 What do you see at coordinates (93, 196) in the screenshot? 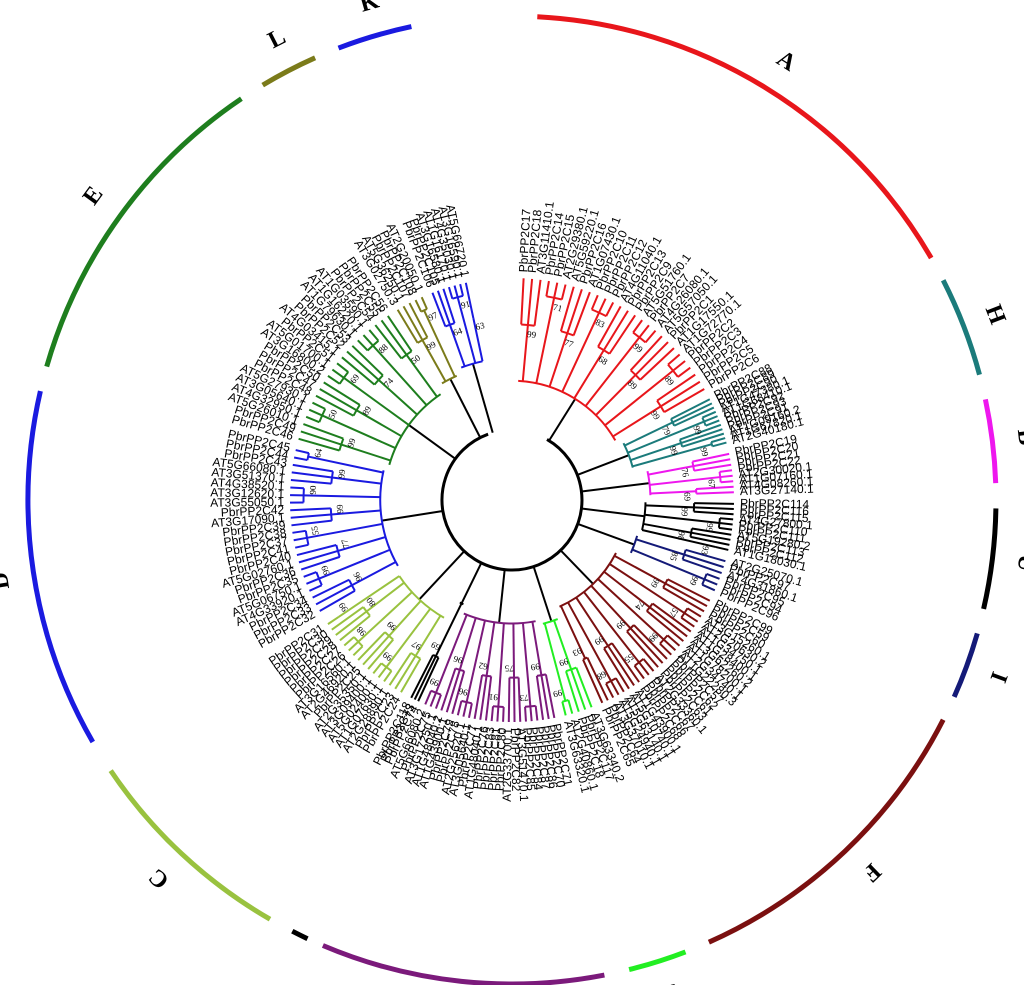
I see `clade-label-E: E` at bounding box center [93, 196].